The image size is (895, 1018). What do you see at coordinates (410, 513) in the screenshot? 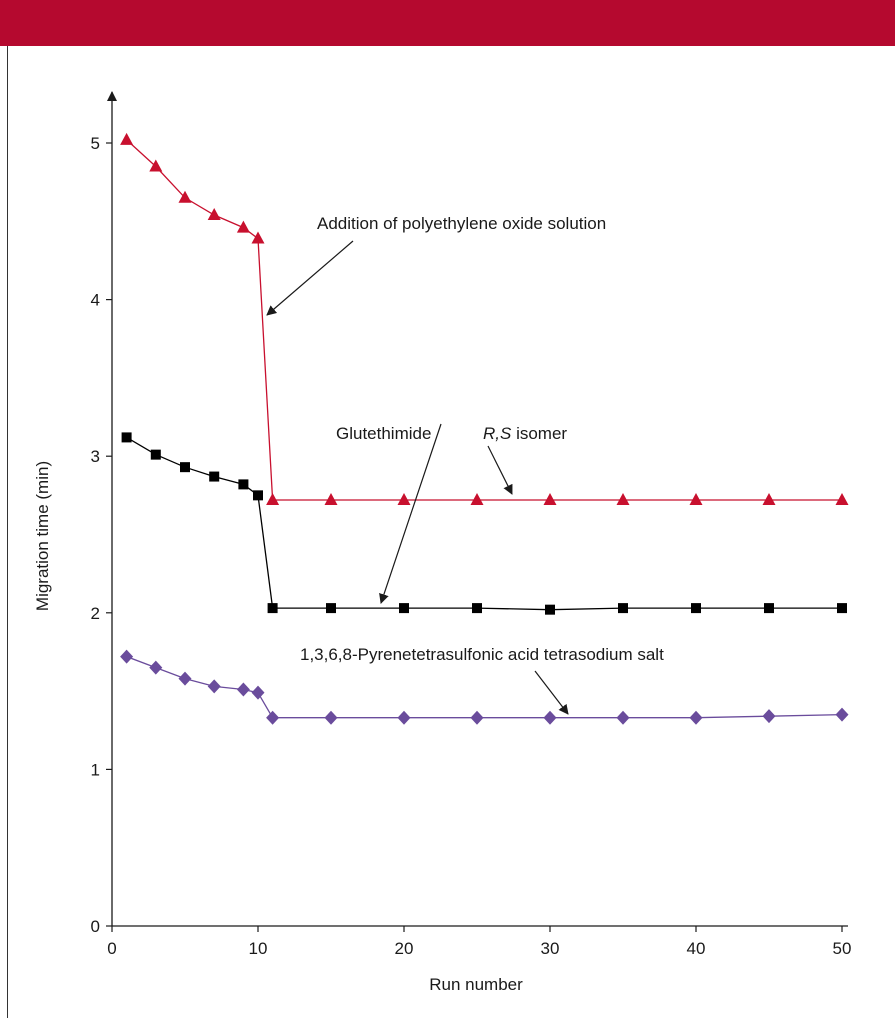
I see `annotation-arrow-glutethimide` at bounding box center [410, 513].